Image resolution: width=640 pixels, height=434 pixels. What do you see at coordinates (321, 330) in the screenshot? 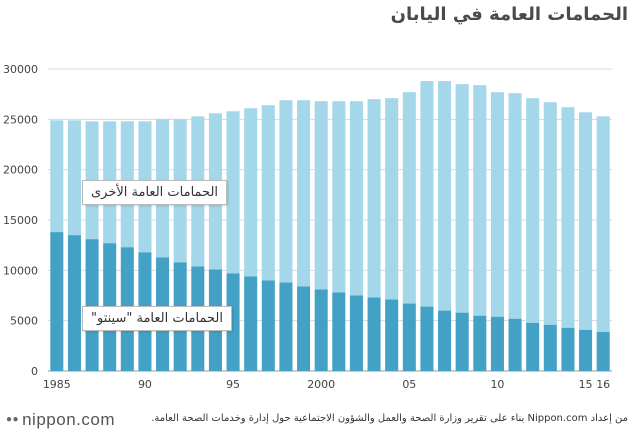
I see `bar-sento-2000` at bounding box center [321, 330].